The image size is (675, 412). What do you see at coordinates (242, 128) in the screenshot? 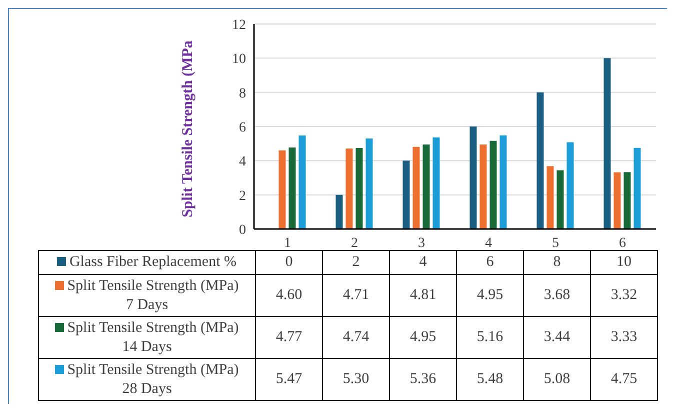
I see `y-tick-label: 6` at bounding box center [242, 128].